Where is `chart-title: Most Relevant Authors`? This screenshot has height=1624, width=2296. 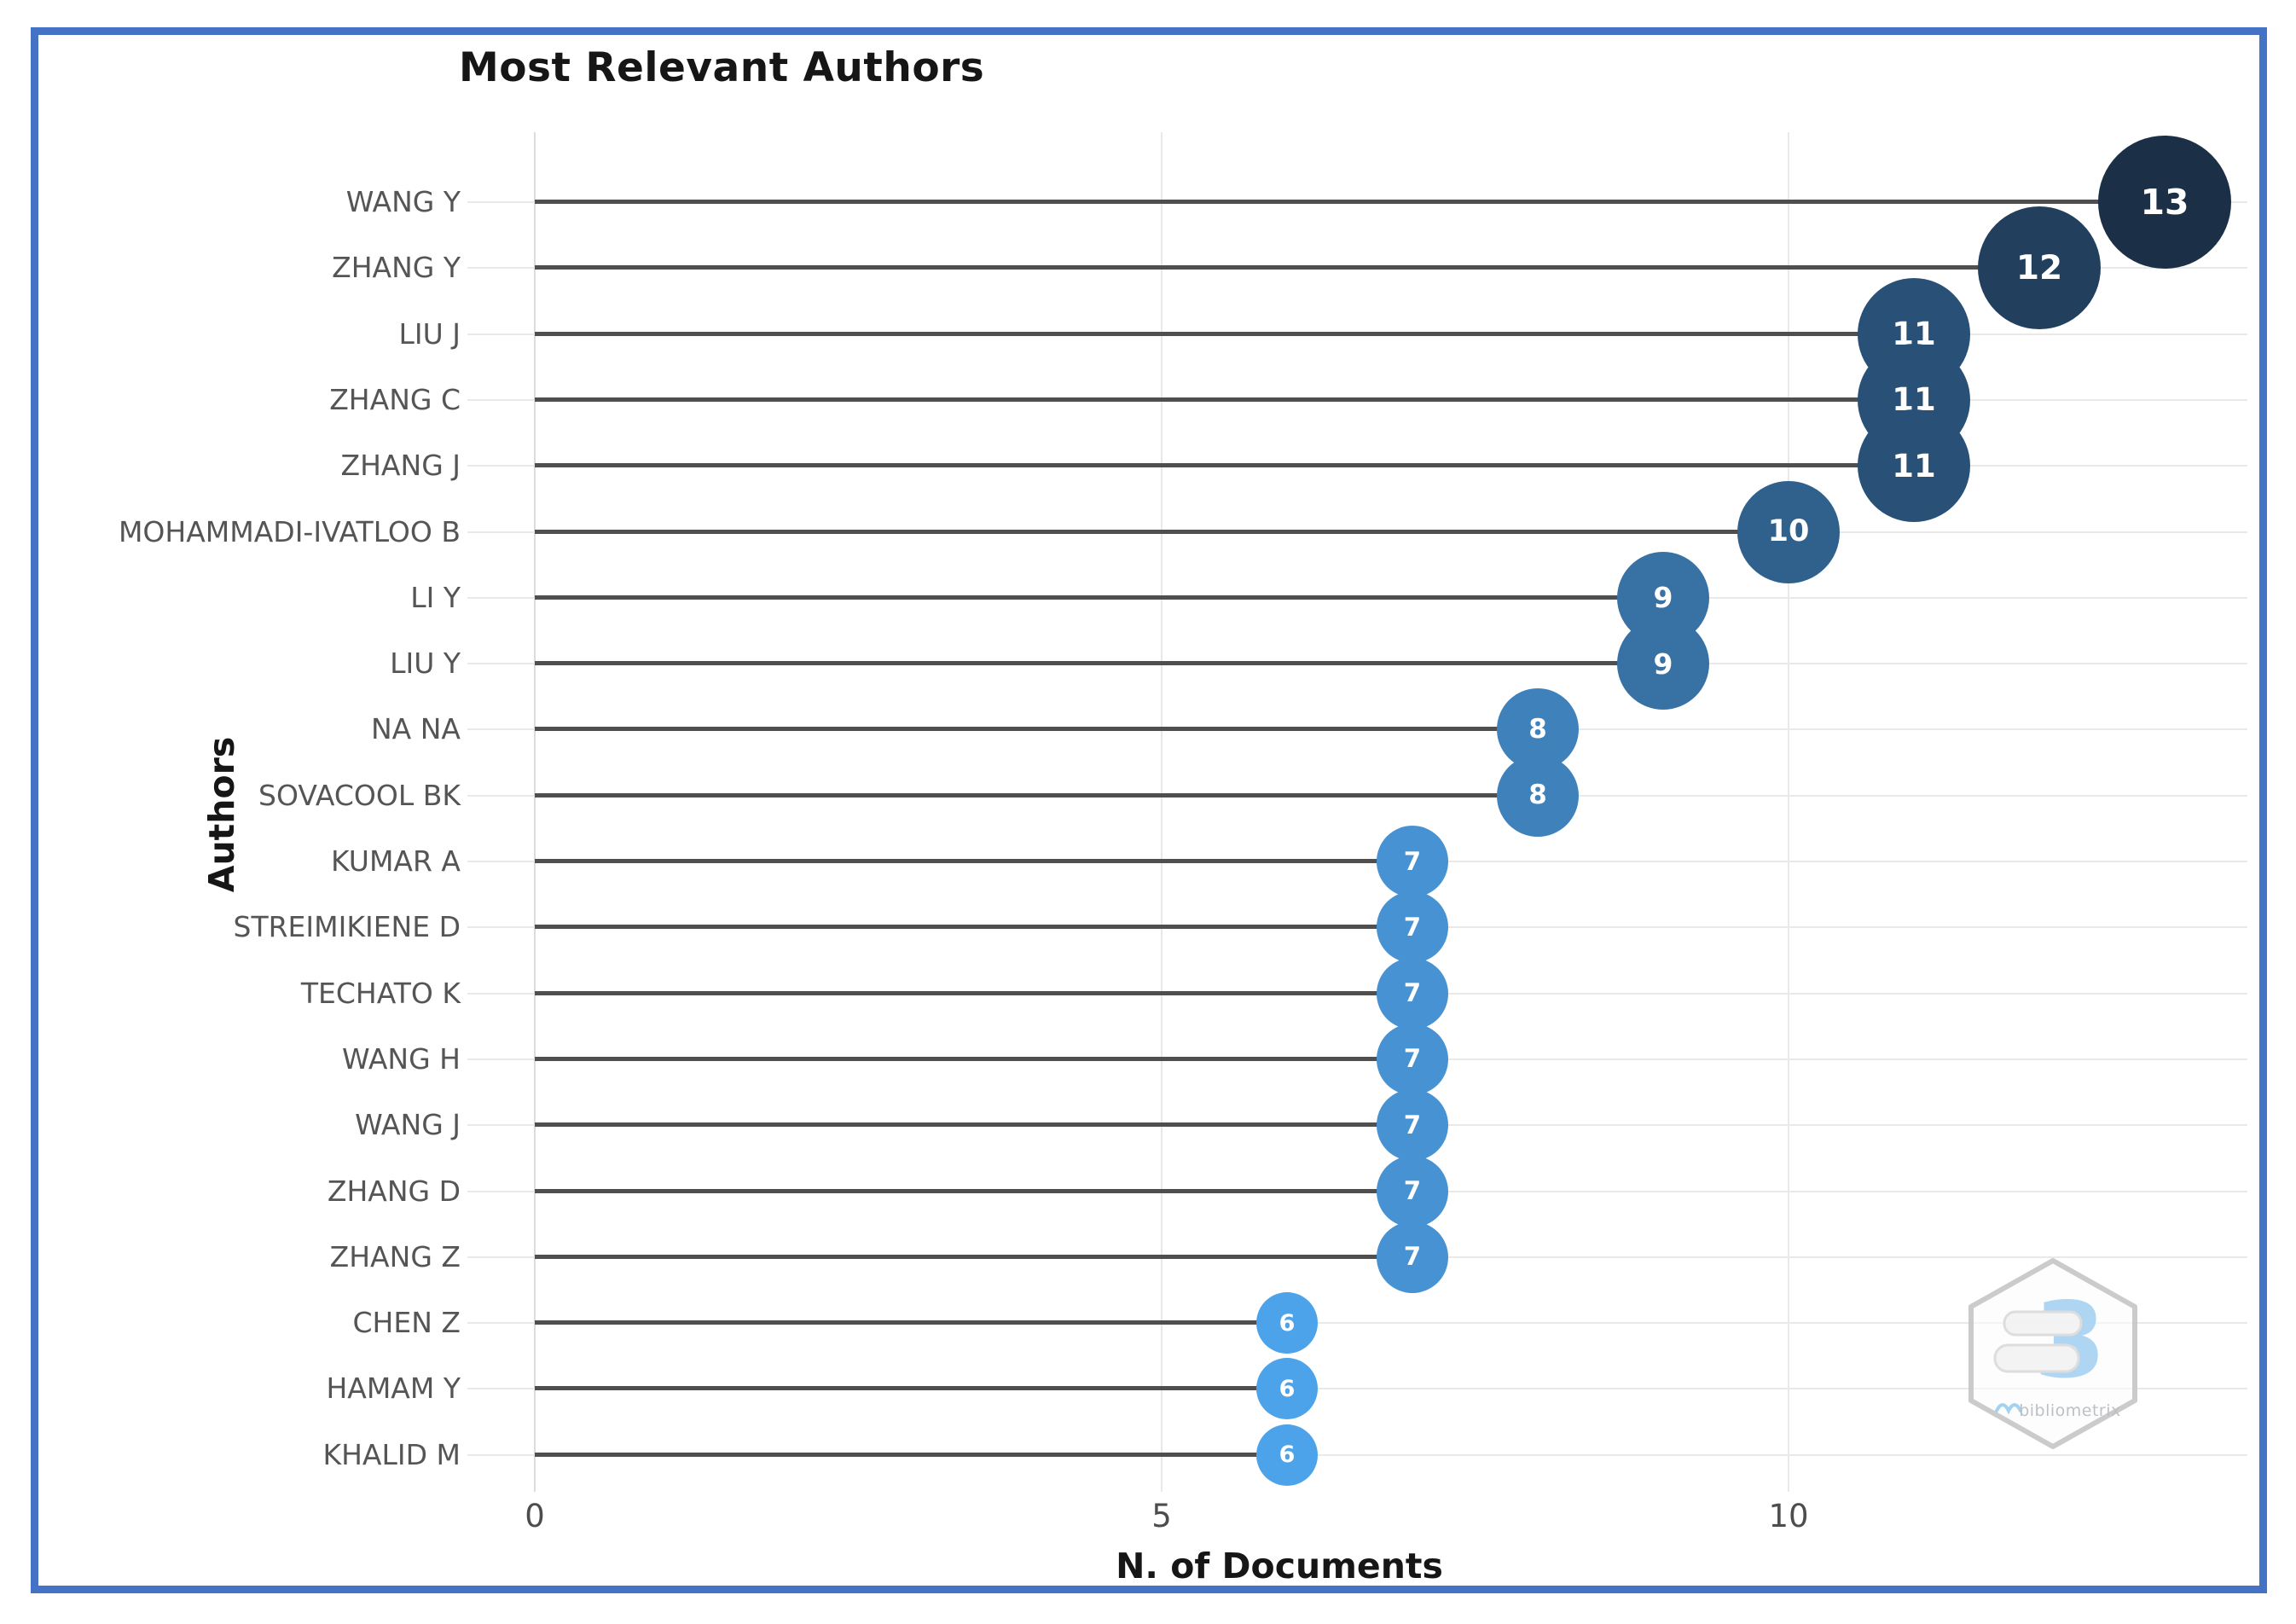
chart-title: Most Relevant Authors is located at coordinates (722, 67).